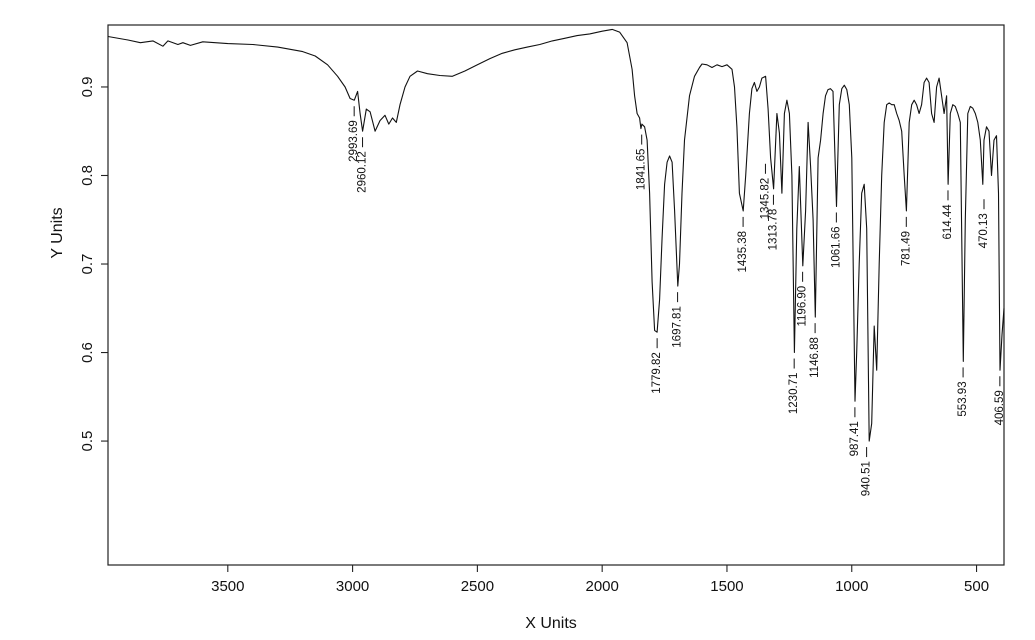  What do you see at coordinates (743, 252) in the screenshot?
I see `peak-label: 1435.38` at bounding box center [743, 252].